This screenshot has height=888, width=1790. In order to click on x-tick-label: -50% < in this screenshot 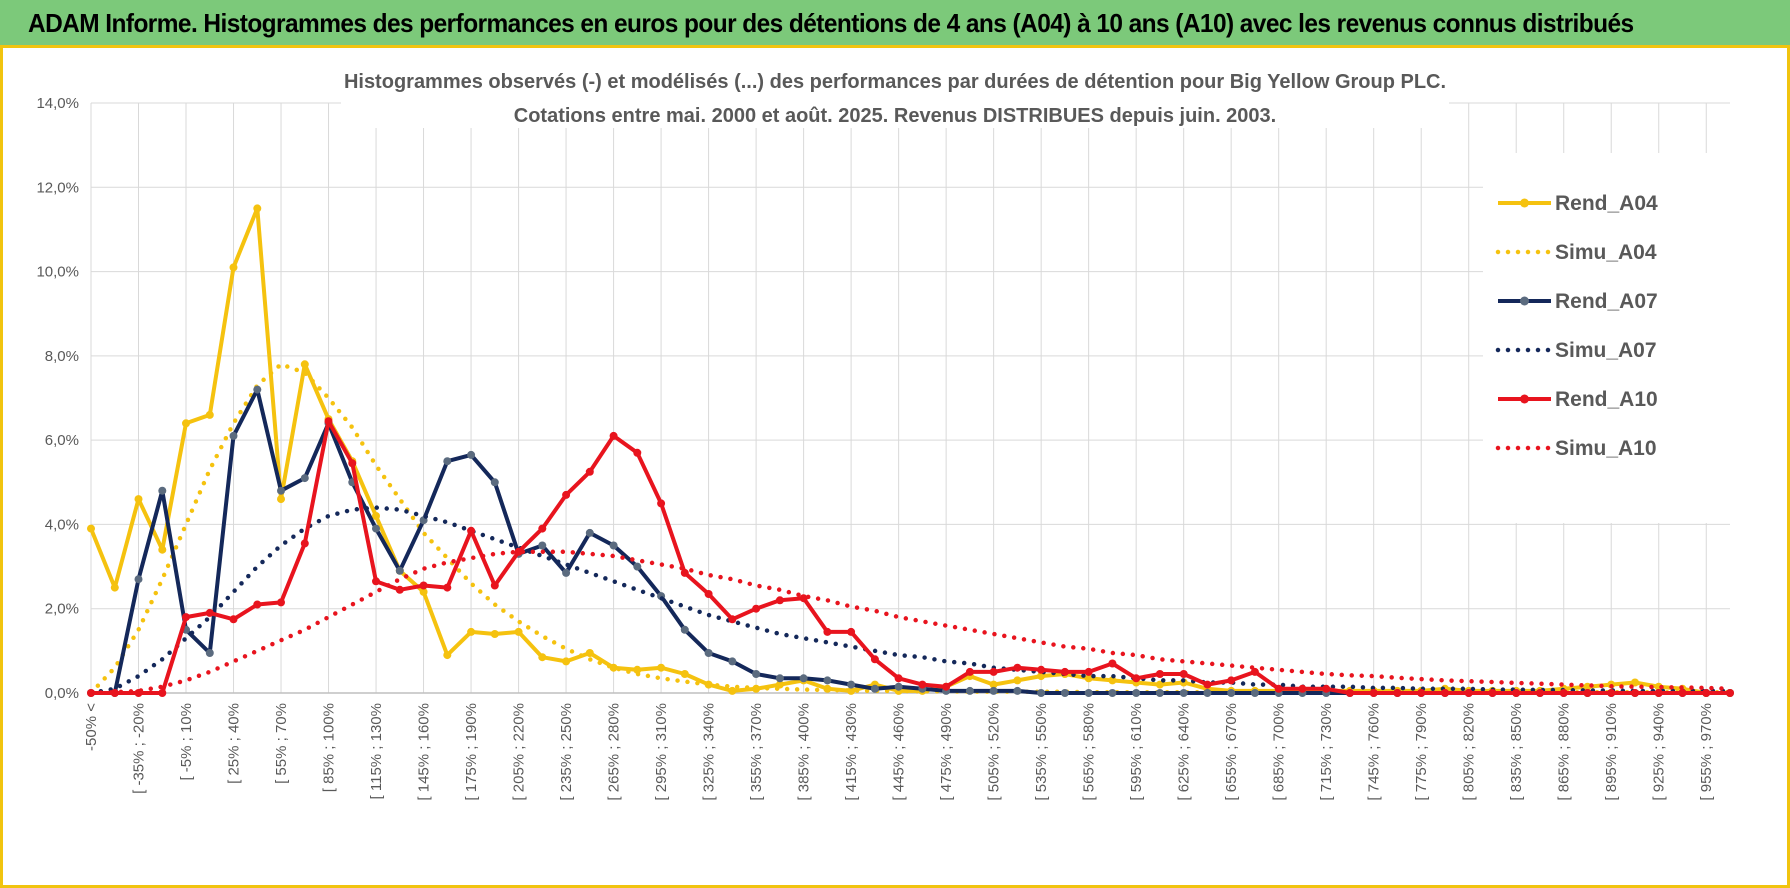, I will do `click(91, 727)`.